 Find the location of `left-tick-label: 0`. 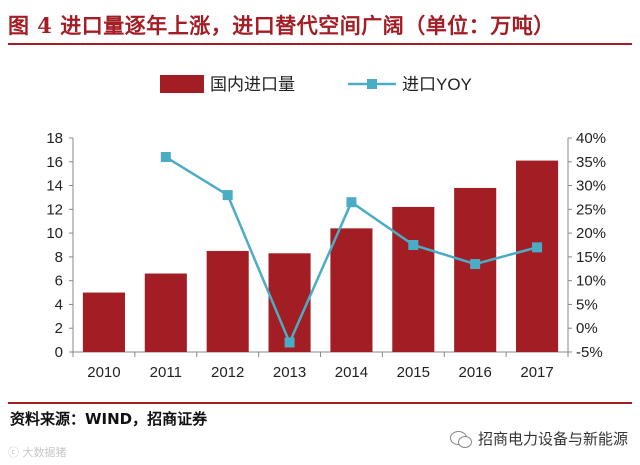

left-tick-label: 0 is located at coordinates (59, 352).